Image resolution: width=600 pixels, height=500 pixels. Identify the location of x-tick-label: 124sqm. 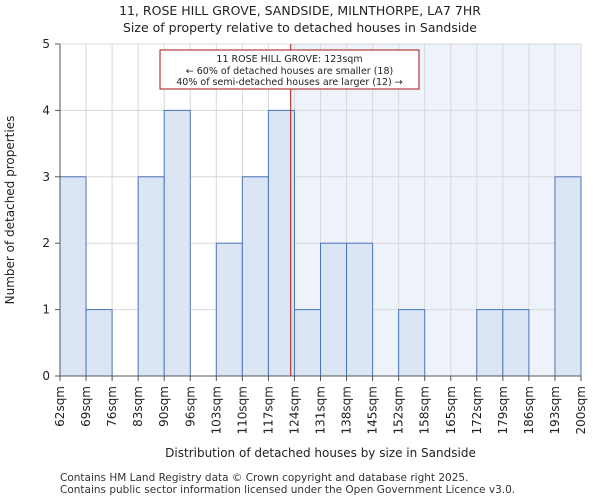
(294, 410).